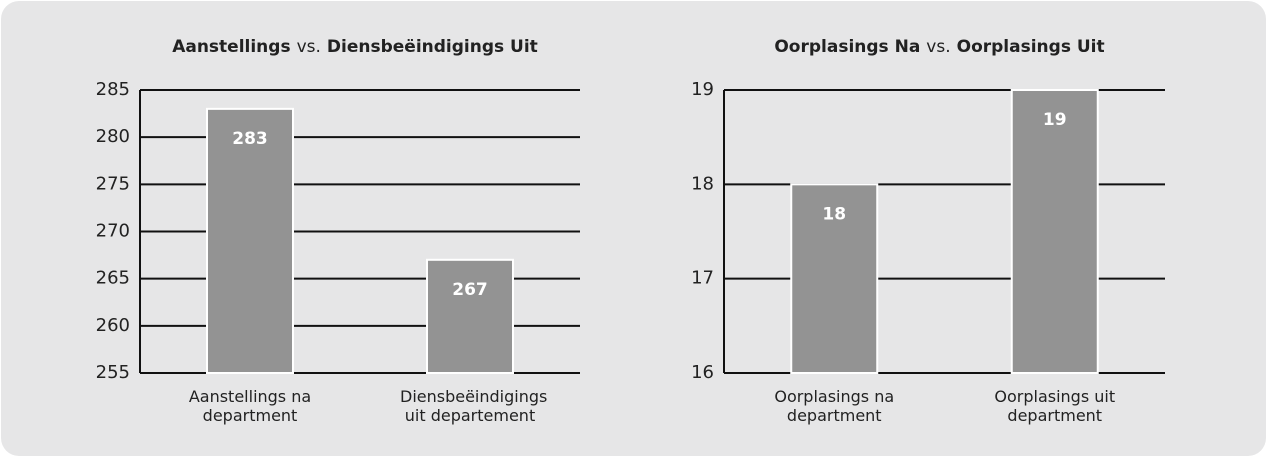 This screenshot has height=457, width=1267. Describe the element at coordinates (113, 231) in the screenshot. I see `y-tick-label: 270` at that location.